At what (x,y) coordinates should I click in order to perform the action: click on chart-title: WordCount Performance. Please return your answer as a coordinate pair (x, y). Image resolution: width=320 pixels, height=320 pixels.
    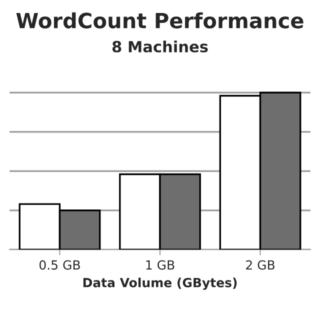
    Looking at the image, I should click on (160, 20).